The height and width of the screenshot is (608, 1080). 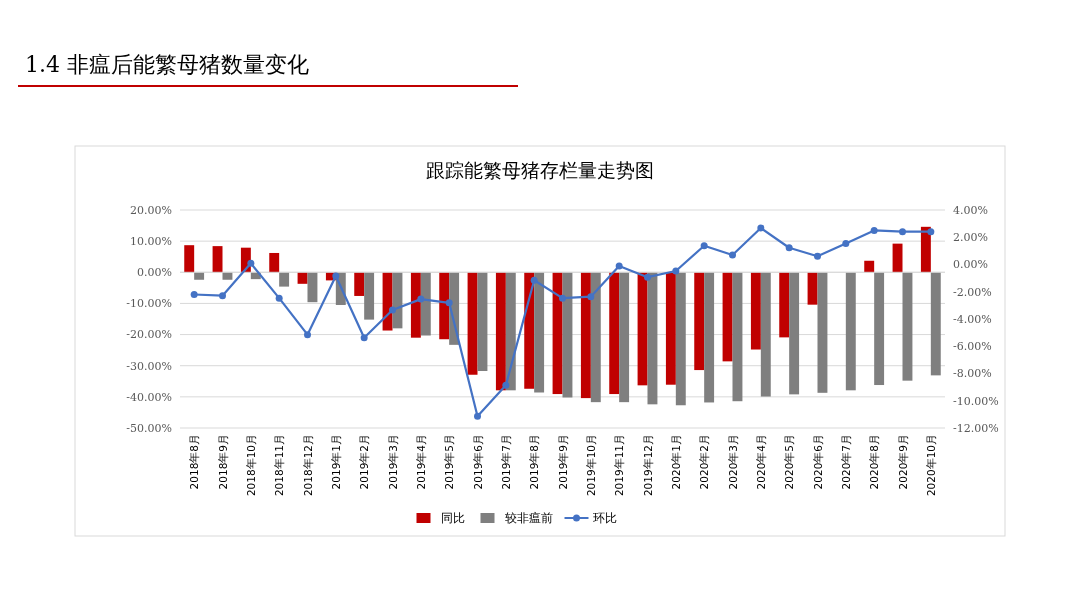 What do you see at coordinates (477, 462) in the screenshot?
I see `x-tick-label: 2019年6月` at bounding box center [477, 462].